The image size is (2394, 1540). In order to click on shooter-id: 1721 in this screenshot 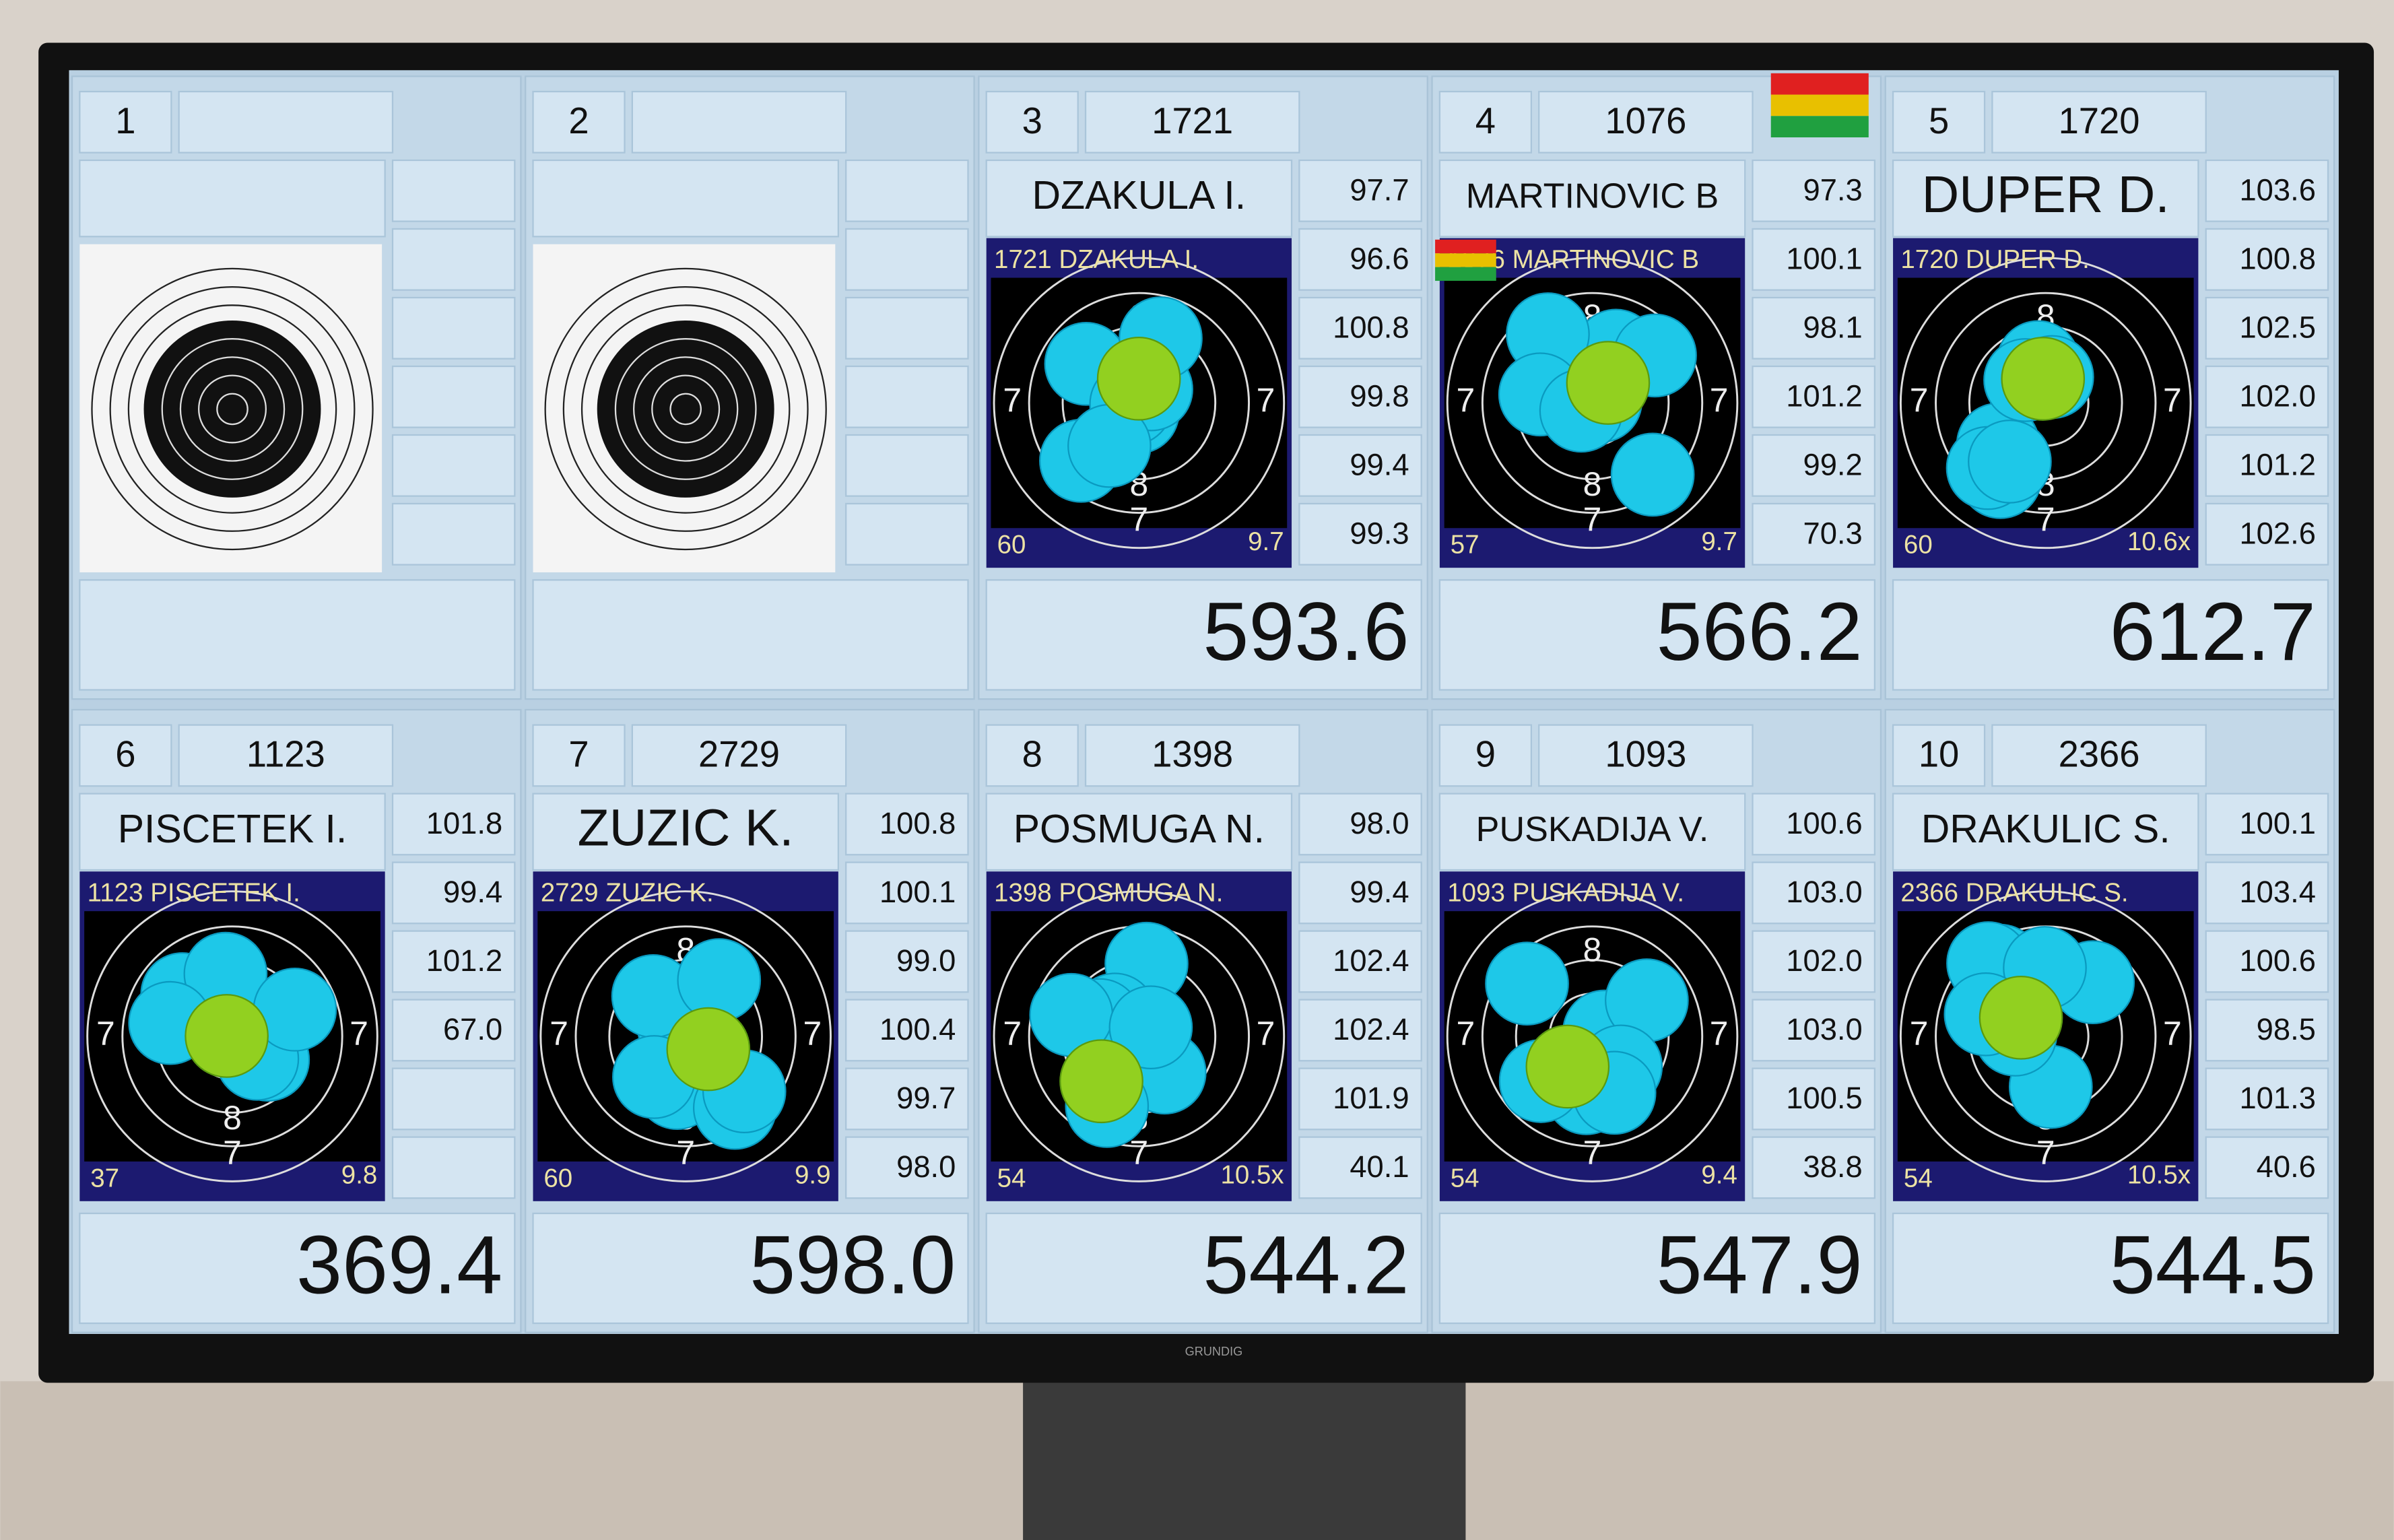, I will do `click(1192, 120)`.